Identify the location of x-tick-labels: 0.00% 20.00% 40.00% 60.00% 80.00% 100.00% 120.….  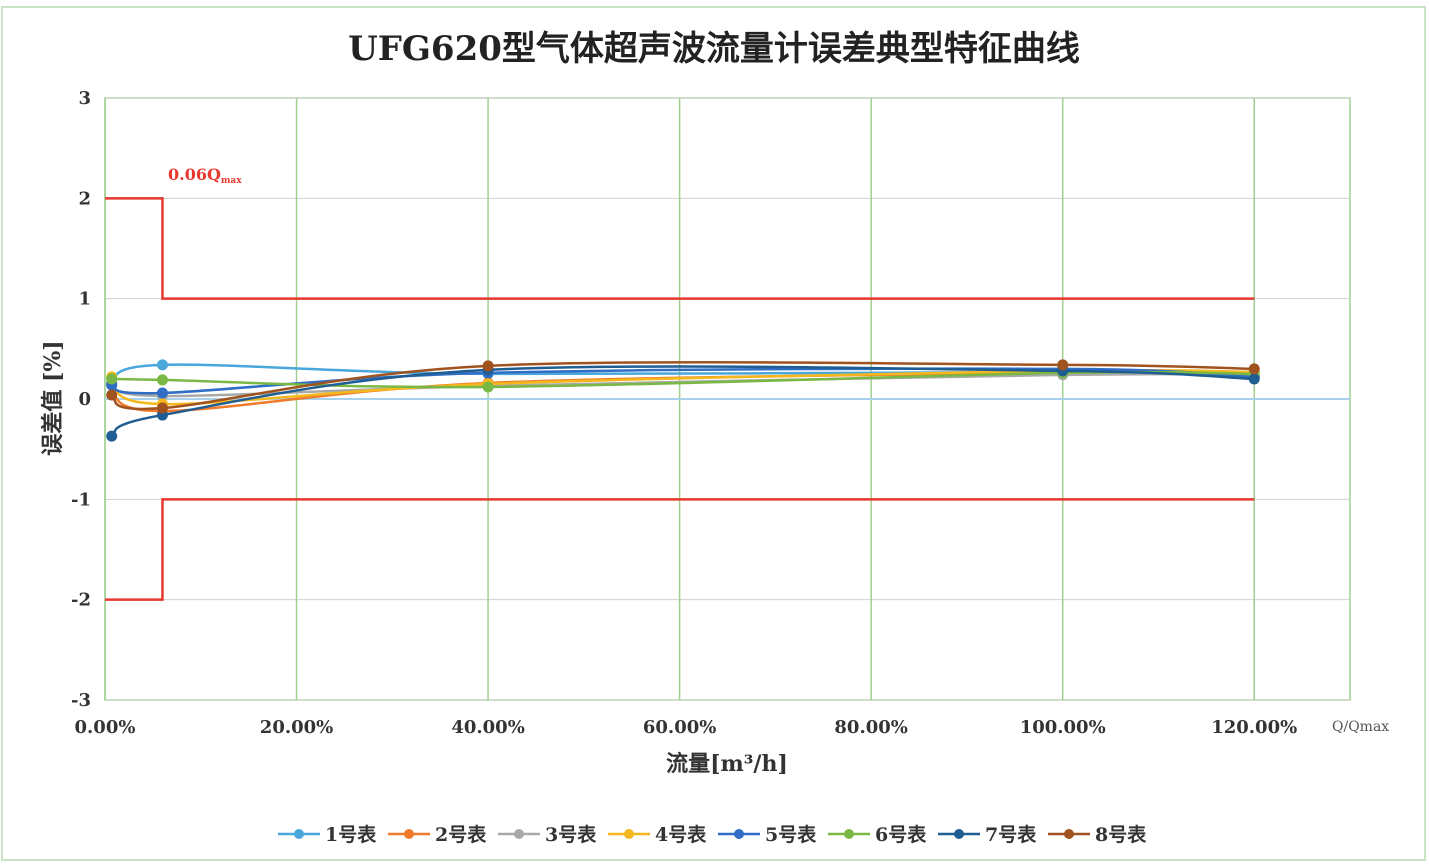
(686, 727).